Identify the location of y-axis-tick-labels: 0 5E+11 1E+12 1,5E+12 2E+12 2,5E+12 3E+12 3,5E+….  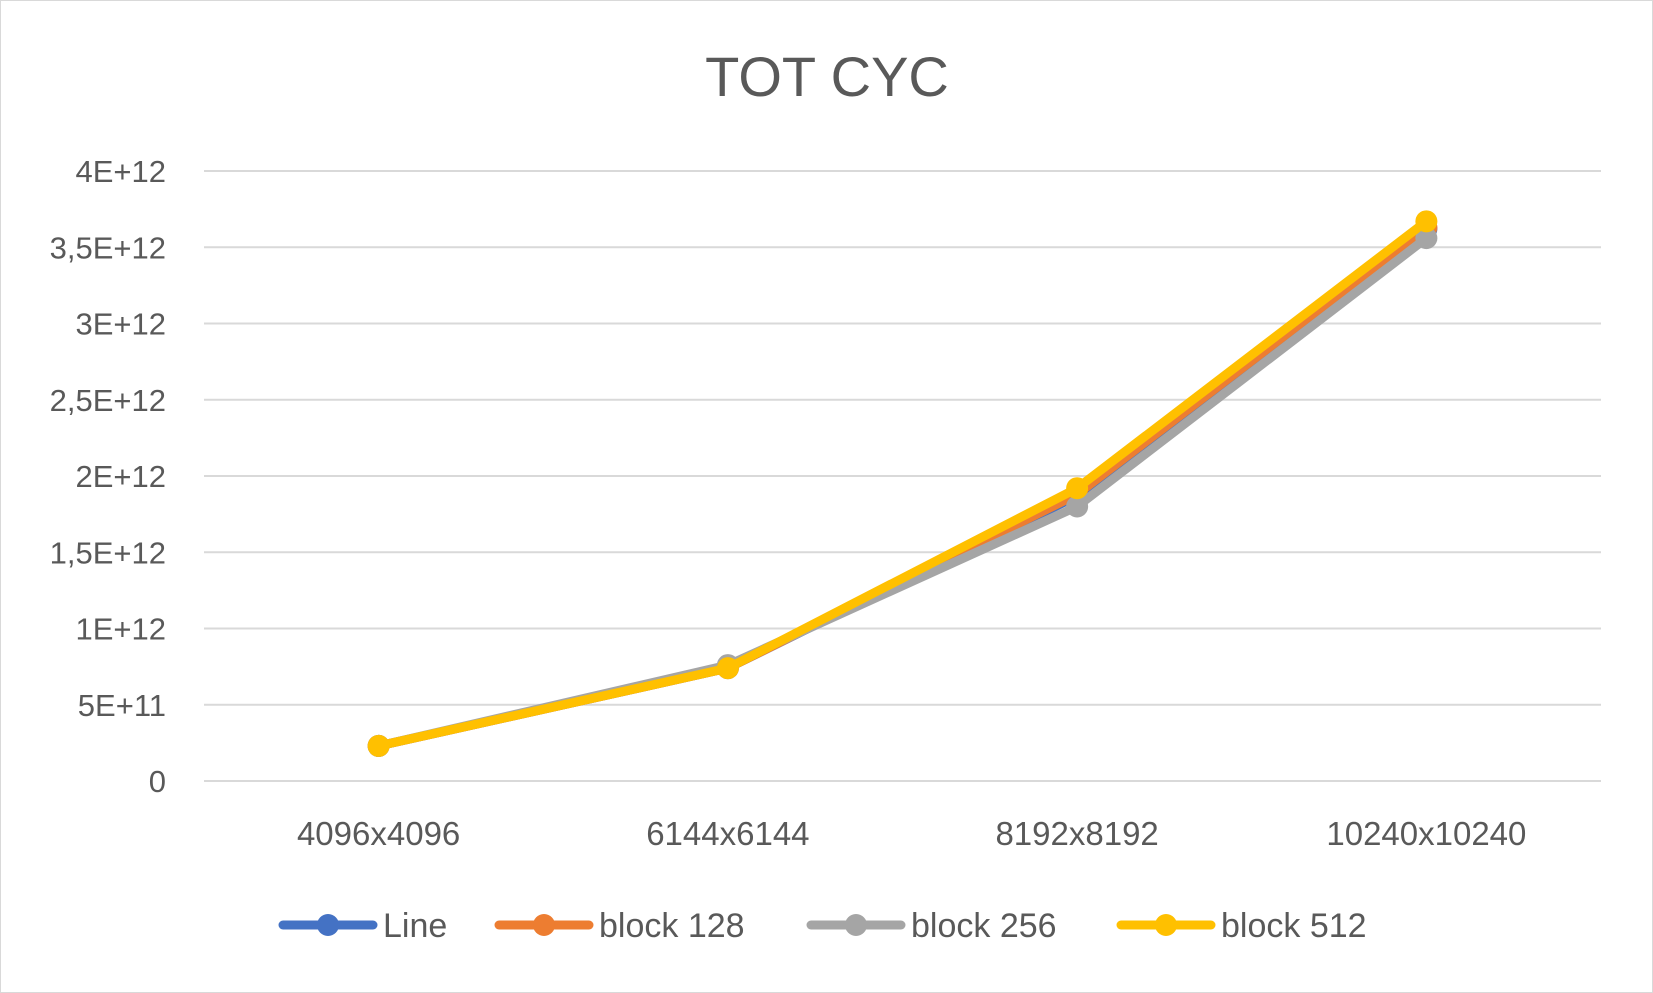
(108, 476).